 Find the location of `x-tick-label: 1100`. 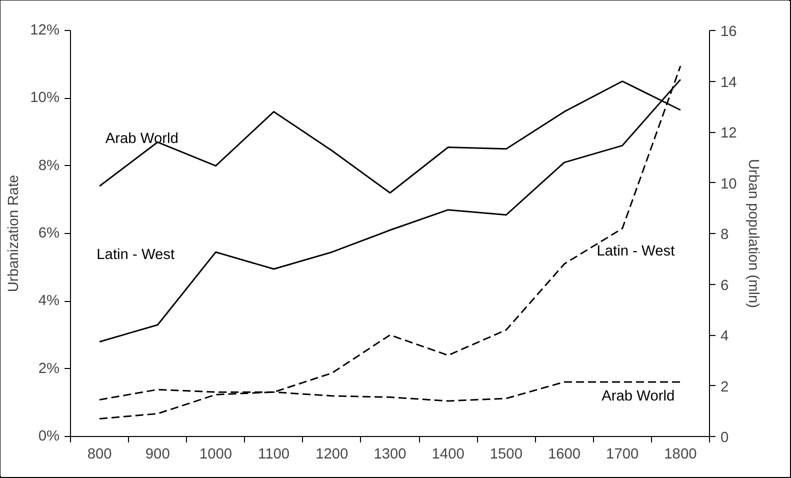

x-tick-label: 1100 is located at coordinates (274, 454).